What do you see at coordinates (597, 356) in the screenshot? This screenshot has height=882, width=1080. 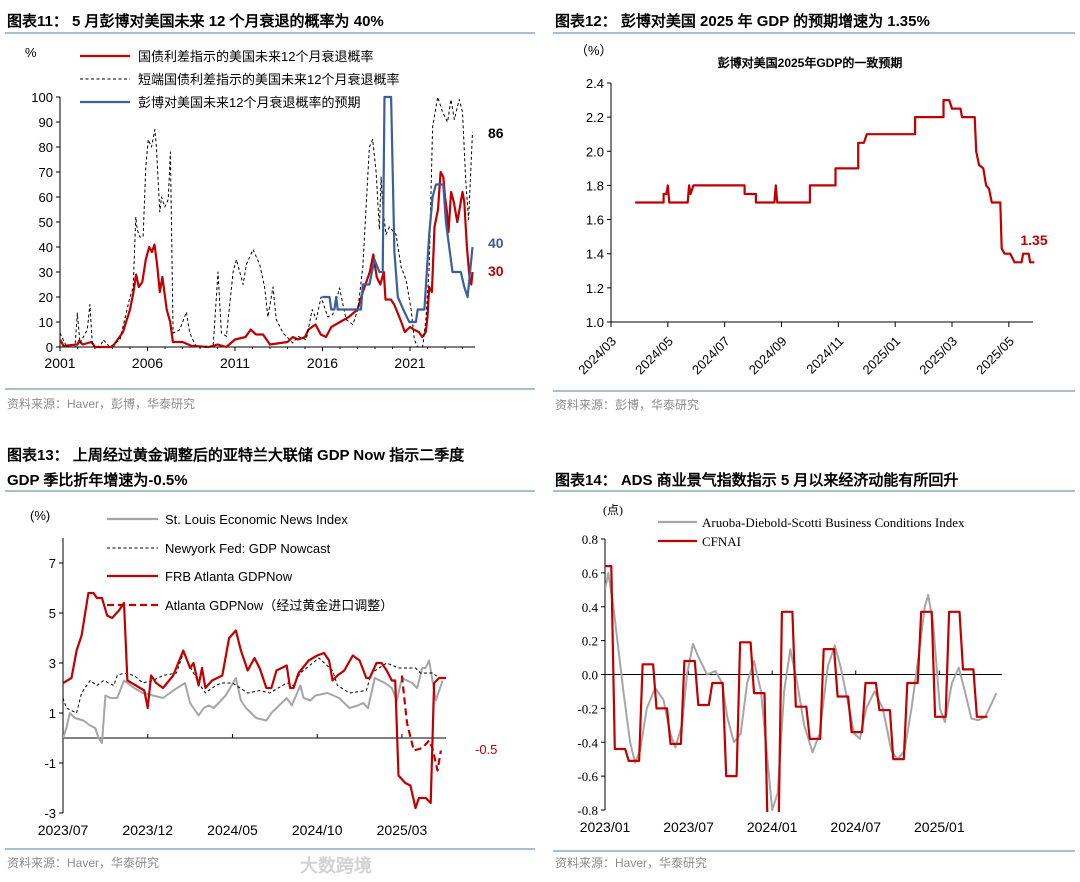 I see `x-tick-label: 2024/03` at bounding box center [597, 356].